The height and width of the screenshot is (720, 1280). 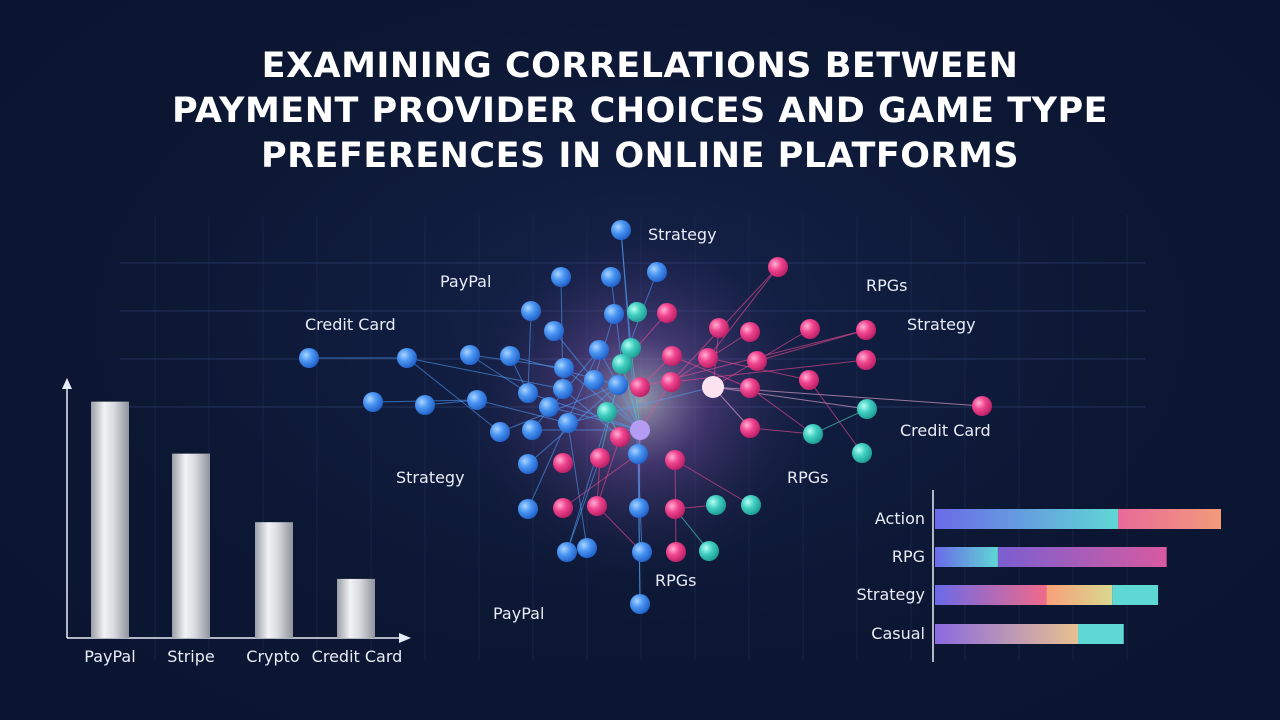 What do you see at coordinates (243, 656) in the screenshot?
I see `bar-chart-category-labels: PayPal Stripe Crypto Credit Card` at bounding box center [243, 656].